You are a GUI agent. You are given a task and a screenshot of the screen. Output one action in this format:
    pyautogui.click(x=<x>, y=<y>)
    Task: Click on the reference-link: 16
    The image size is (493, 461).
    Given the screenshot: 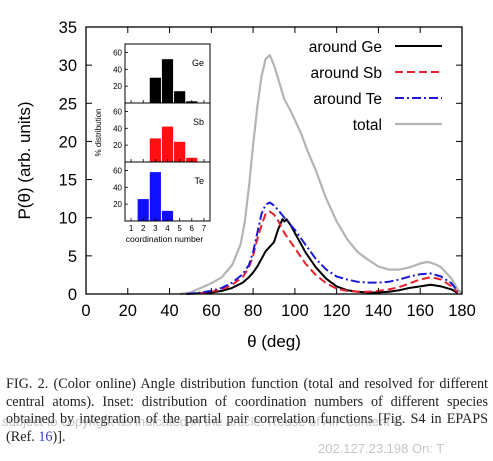 What is the action you would take?
    pyautogui.click(x=45, y=436)
    